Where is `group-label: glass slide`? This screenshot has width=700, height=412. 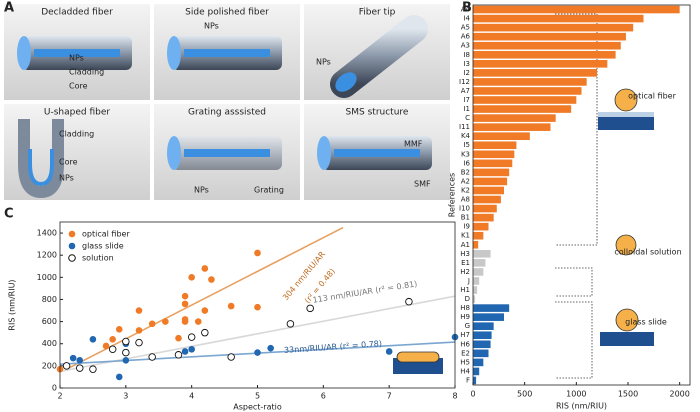 group-label: glass slide is located at coordinates (646, 322).